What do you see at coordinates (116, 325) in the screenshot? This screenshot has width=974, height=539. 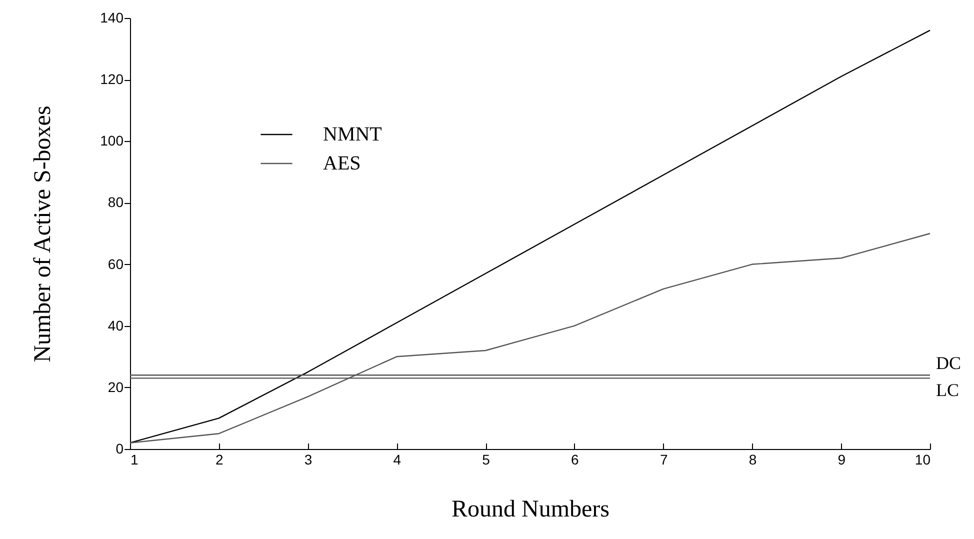 I see `y-tick-label: 40` at bounding box center [116, 325].